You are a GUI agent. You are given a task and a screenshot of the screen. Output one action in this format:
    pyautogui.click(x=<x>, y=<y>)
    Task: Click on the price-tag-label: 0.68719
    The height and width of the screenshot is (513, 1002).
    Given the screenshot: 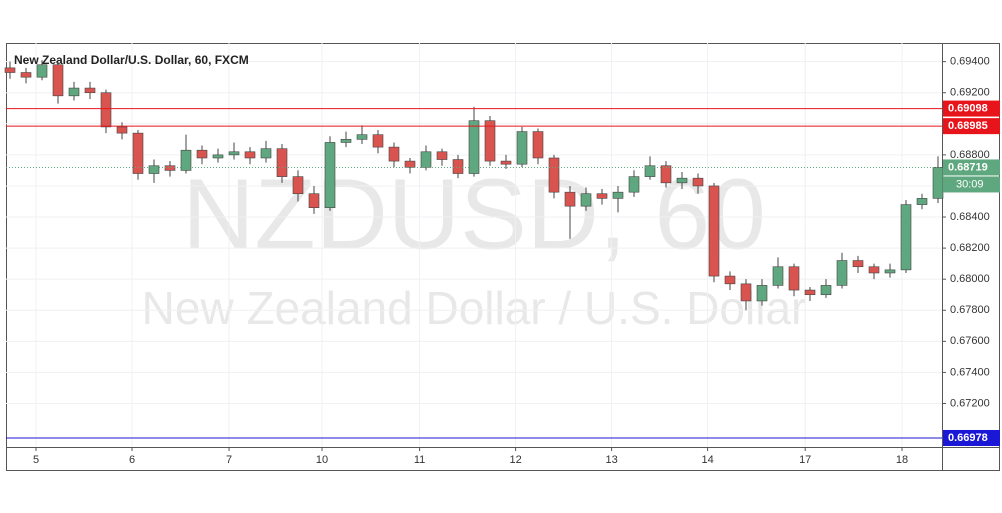 What is the action you would take?
    pyautogui.click(x=968, y=167)
    